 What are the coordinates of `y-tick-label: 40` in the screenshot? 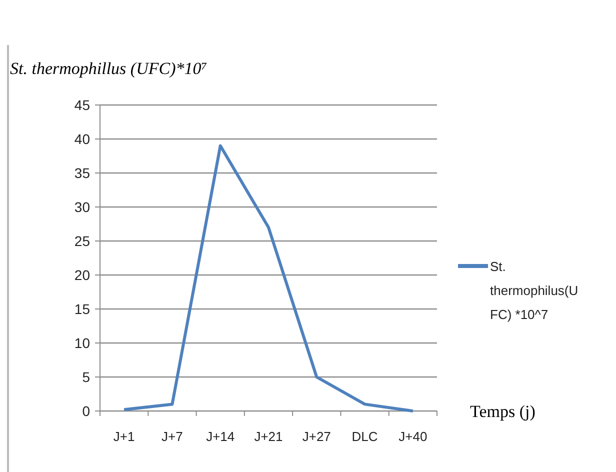 It's located at (82, 139).